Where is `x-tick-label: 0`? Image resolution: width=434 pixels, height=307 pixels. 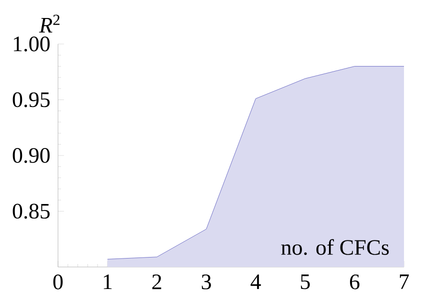
x-tick-label: 0 is located at coordinates (58, 282).